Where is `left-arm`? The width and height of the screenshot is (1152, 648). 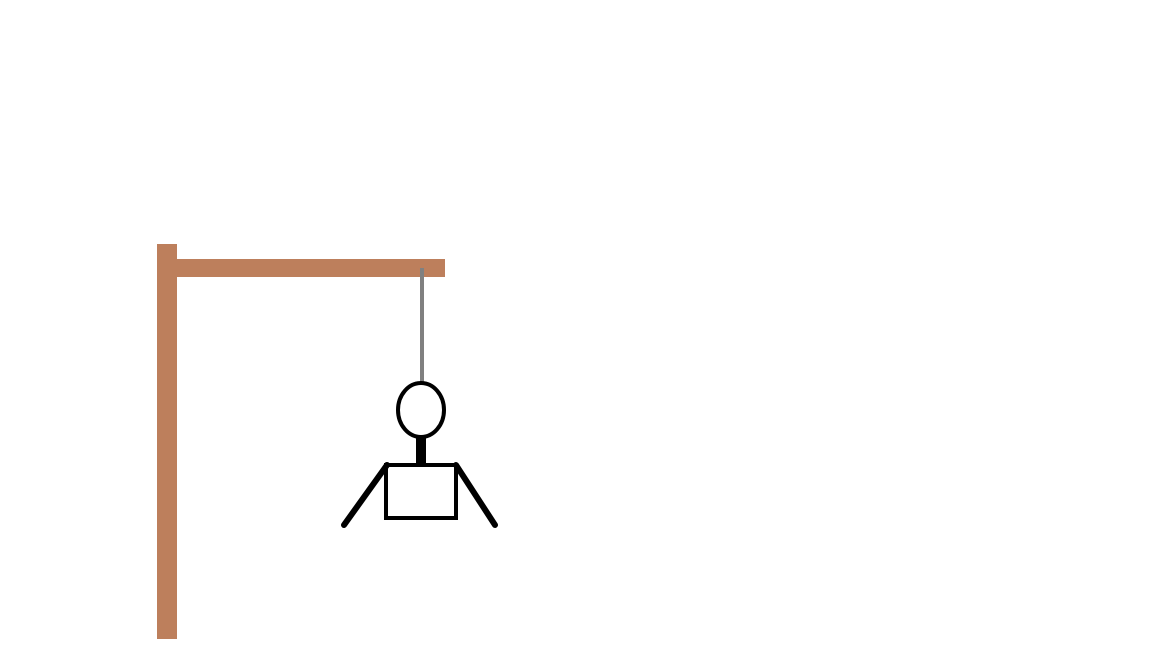
left-arm is located at coordinates (365, 495).